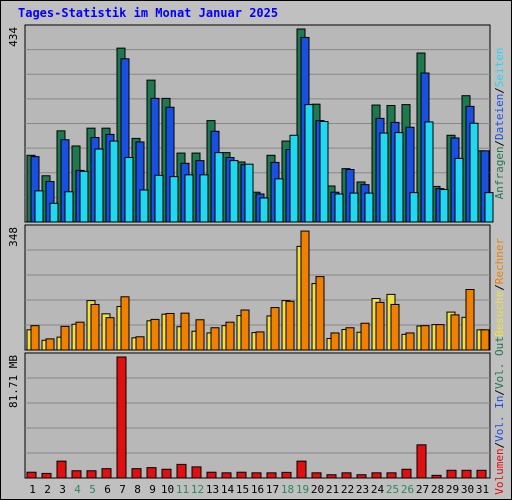 This screenshot has width=512, height=500. What do you see at coordinates (182, 489) in the screenshot?
I see `x-tick-label: 11` at bounding box center [182, 489].